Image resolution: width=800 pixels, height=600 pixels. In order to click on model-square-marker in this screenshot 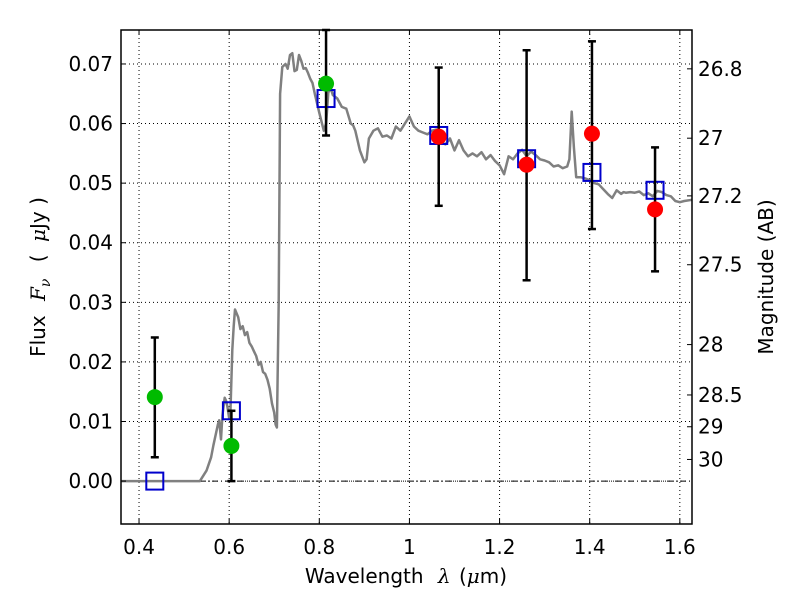, I will do `click(155, 481)`.